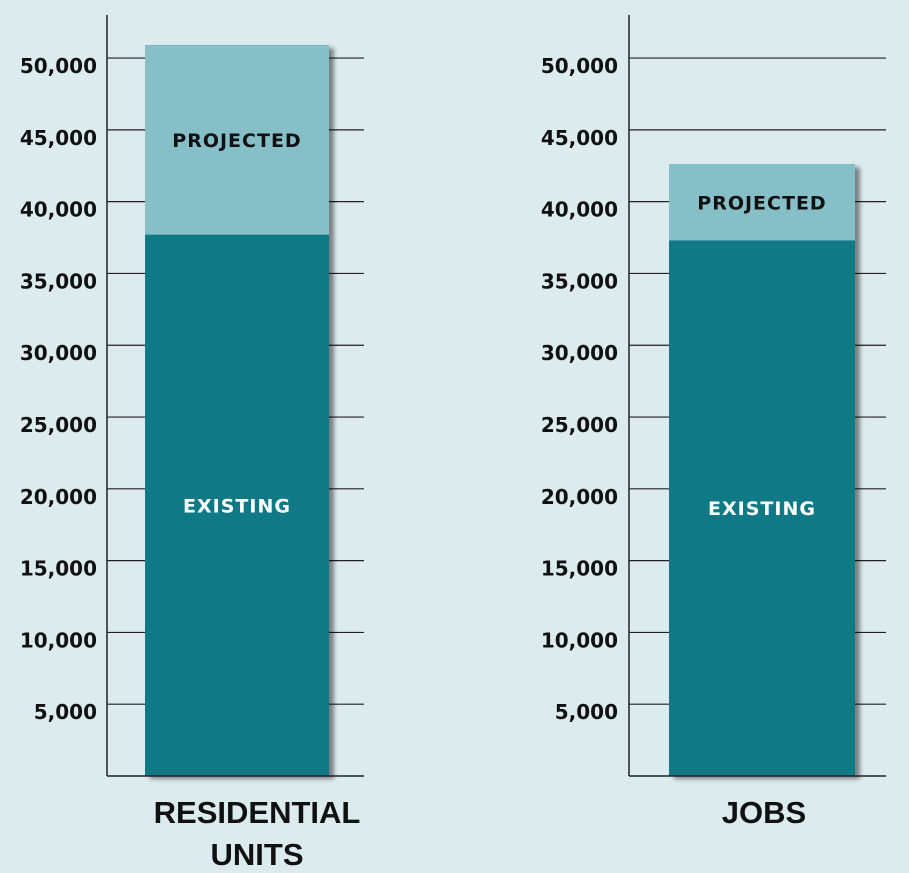 The image size is (909, 873). What do you see at coordinates (58, 640) in the screenshot?
I see `y-tick-label-residential-units-10000: 10,000` at bounding box center [58, 640].